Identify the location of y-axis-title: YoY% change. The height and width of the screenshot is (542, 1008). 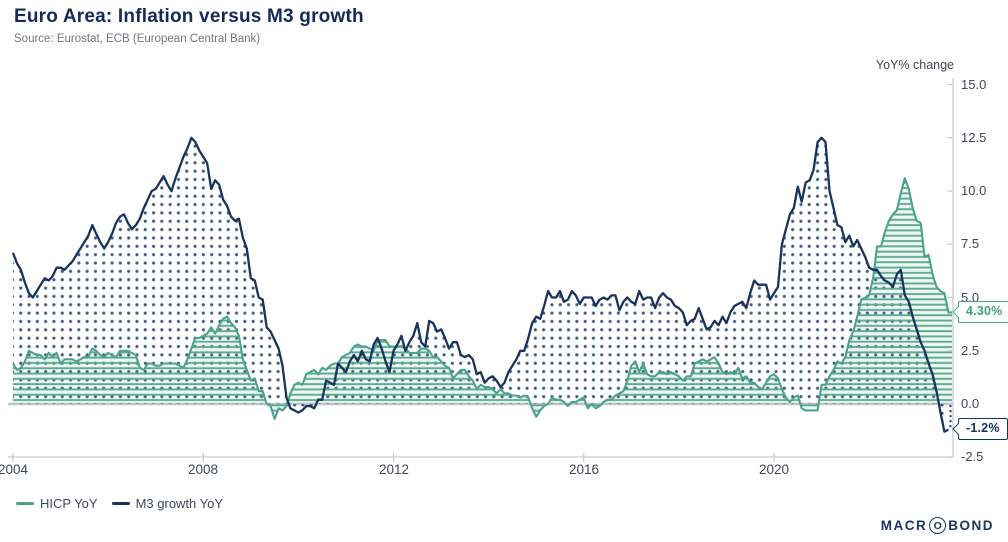
(914, 65).